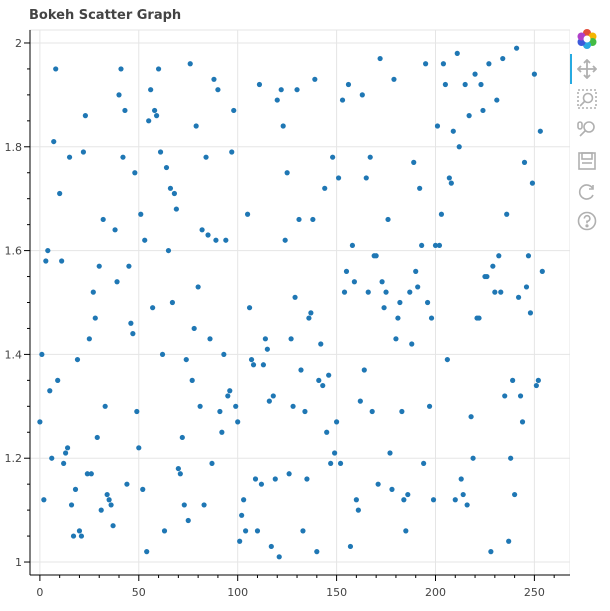  I want to click on reset-icon, so click(587, 192).